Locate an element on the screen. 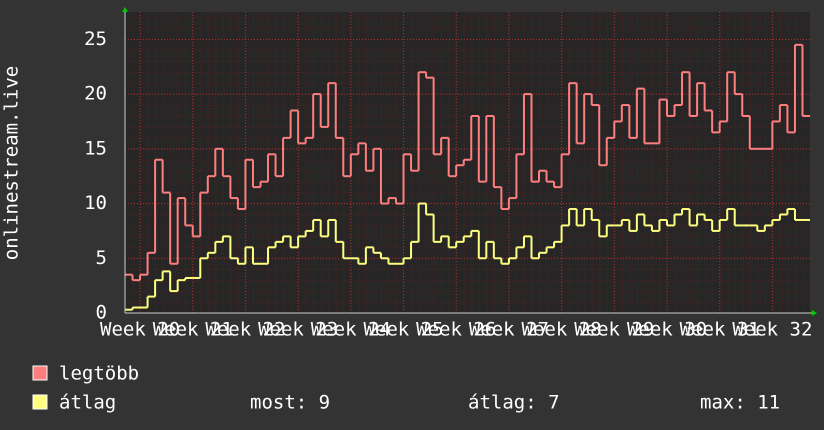 The width and height of the screenshot is (824, 430). x-tick-label: Week 23 is located at coordinates (298, 330).